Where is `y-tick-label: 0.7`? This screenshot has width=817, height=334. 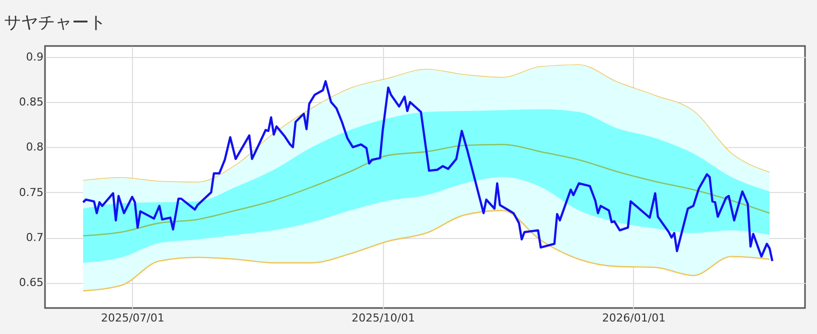 y-tick-label: 0.7 is located at coordinates (35, 237).